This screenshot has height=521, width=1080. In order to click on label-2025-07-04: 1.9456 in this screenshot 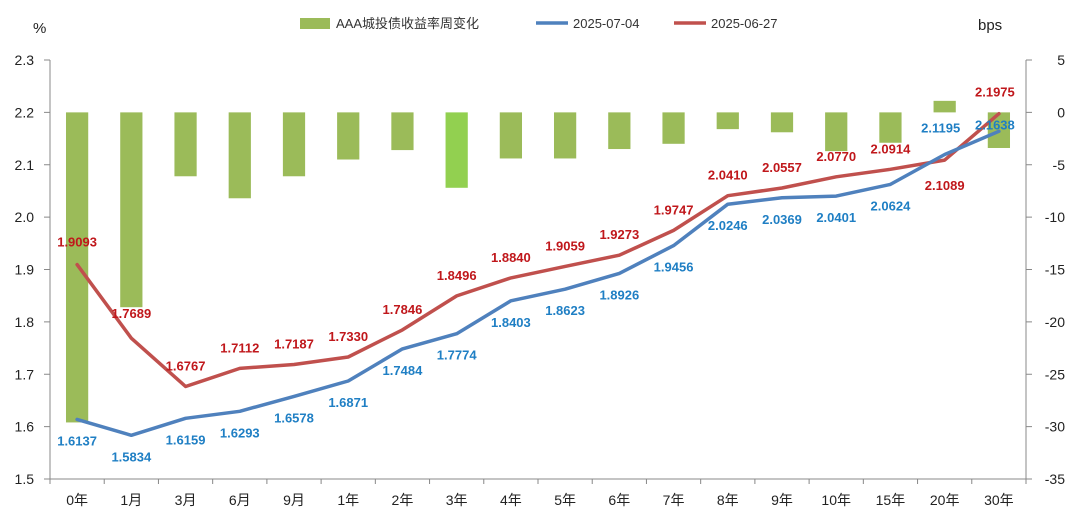, I will do `click(674, 267)`.